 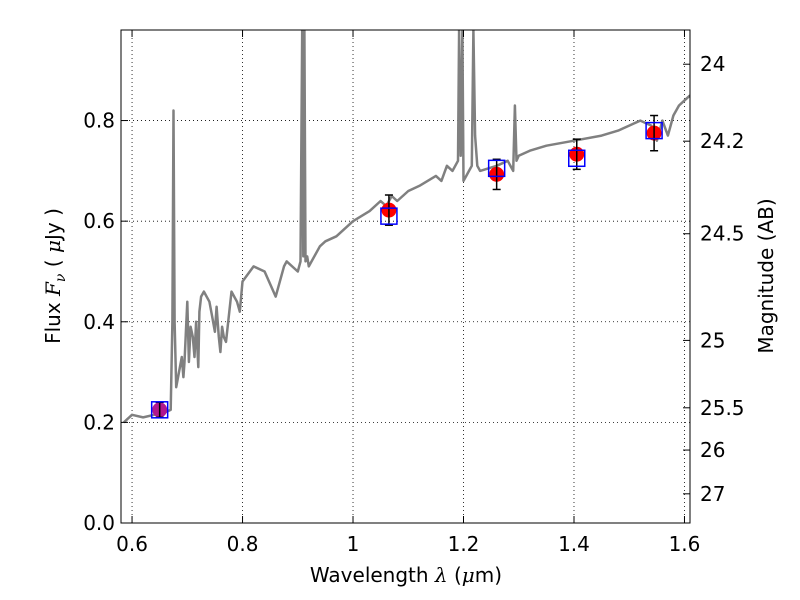 What do you see at coordinates (53, 225) in the screenshot?
I see `y-axis-label-units-close: Jy )` at bounding box center [53, 225].